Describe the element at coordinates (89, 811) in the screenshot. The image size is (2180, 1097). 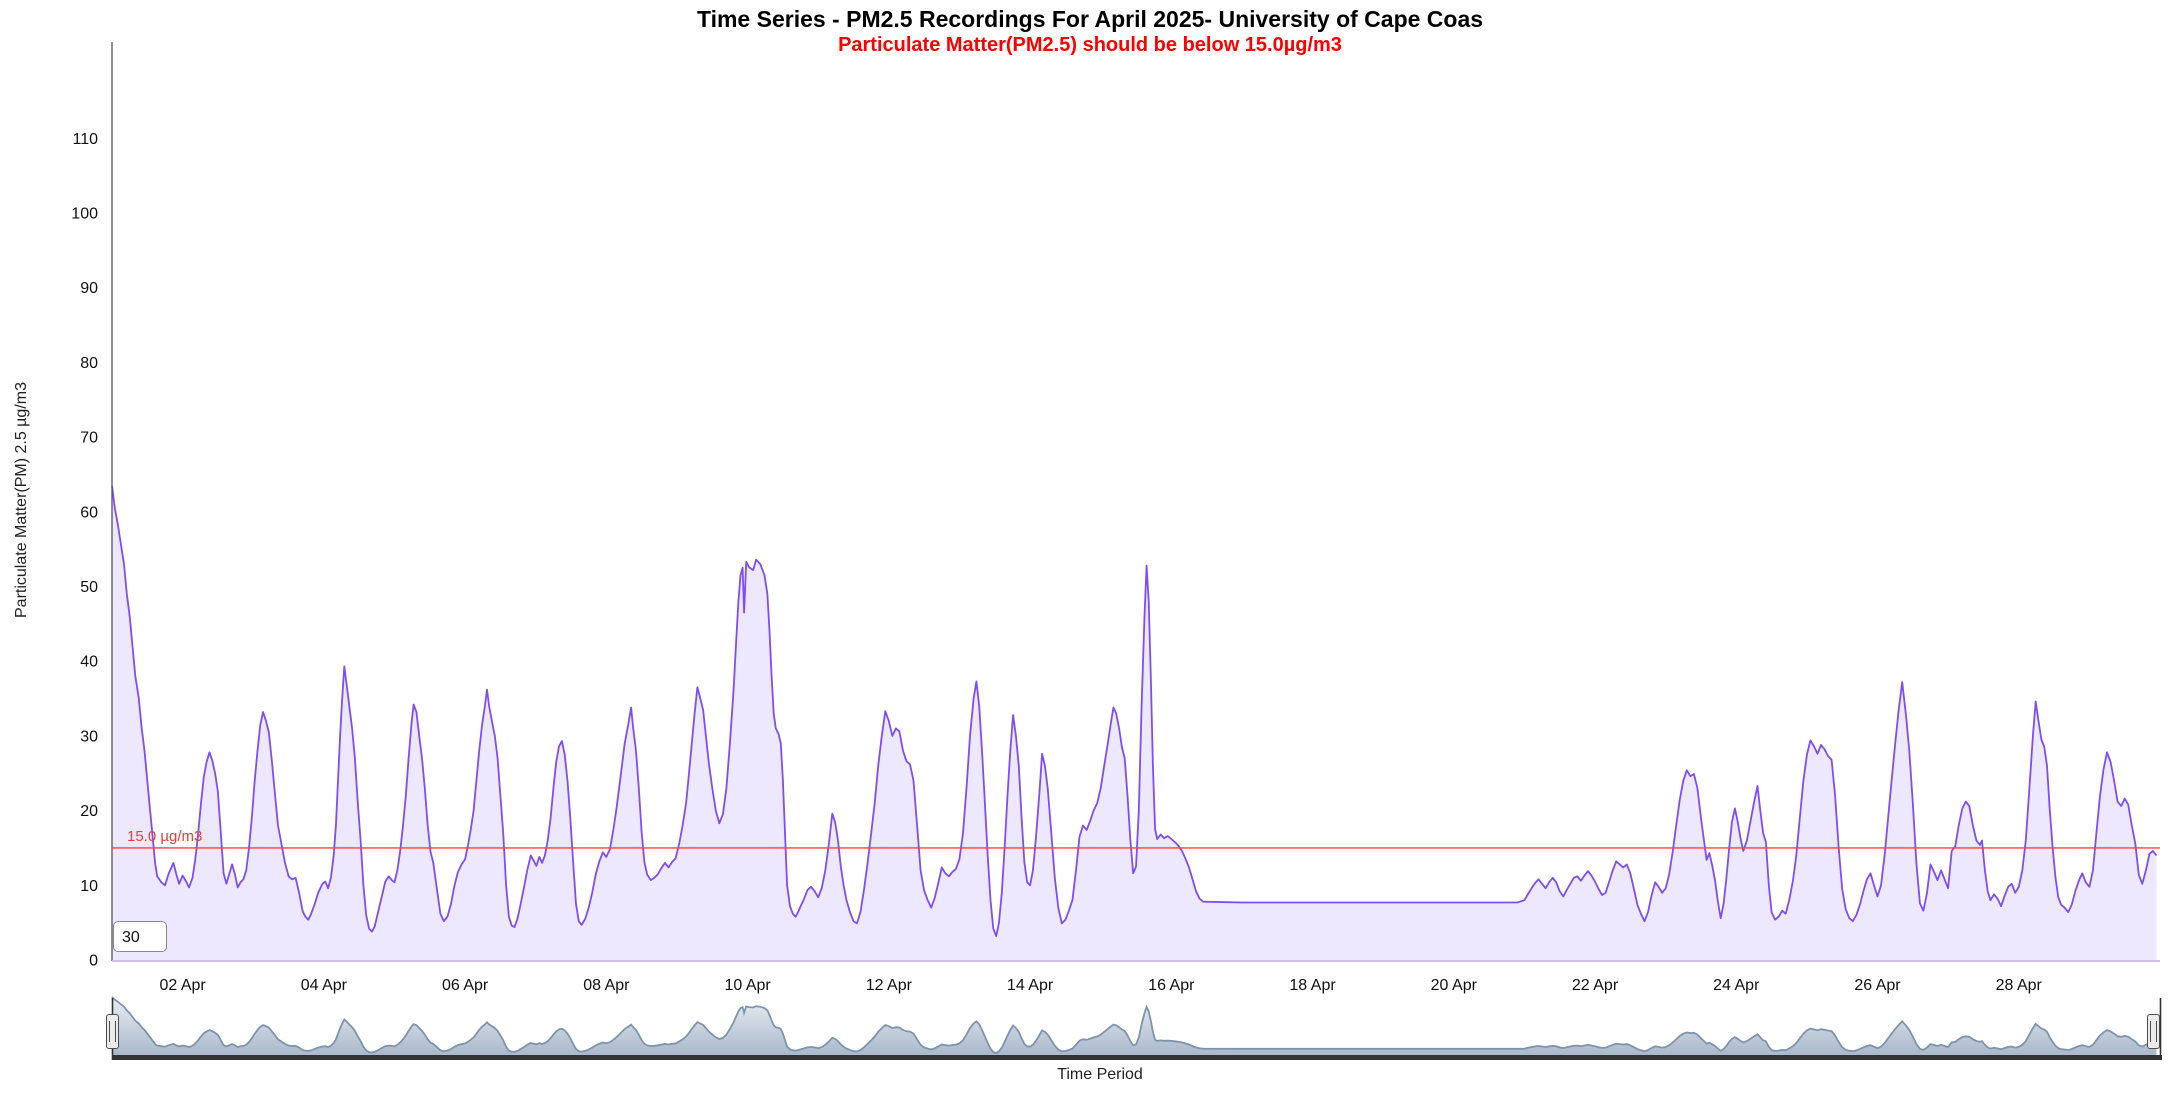
I see `y-tick-label: 20` at that location.